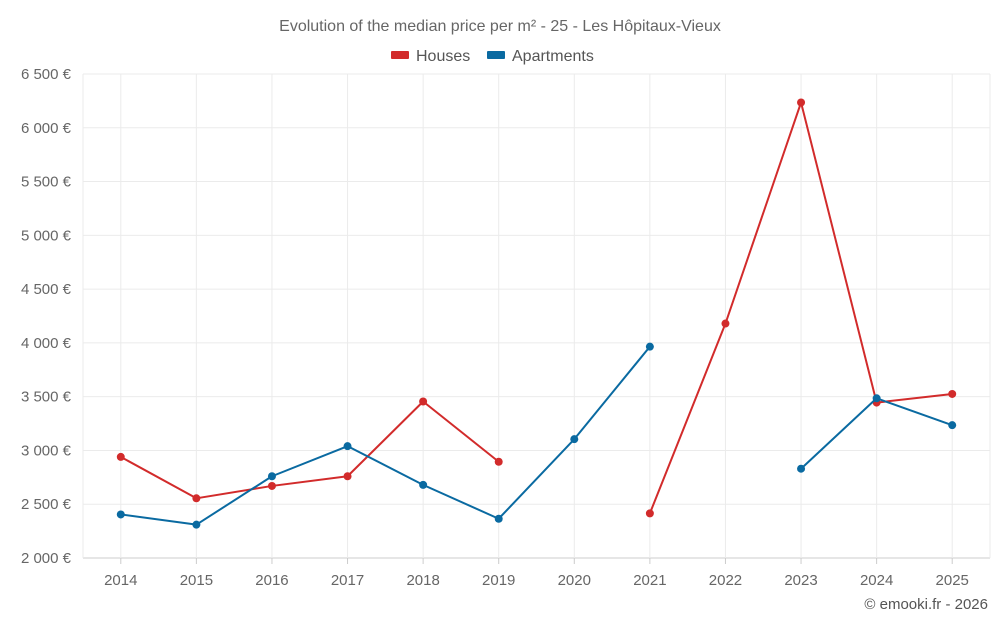 The width and height of the screenshot is (1000, 625). Describe the element at coordinates (496, 55) in the screenshot. I see `legend-swatch-apartments` at that location.